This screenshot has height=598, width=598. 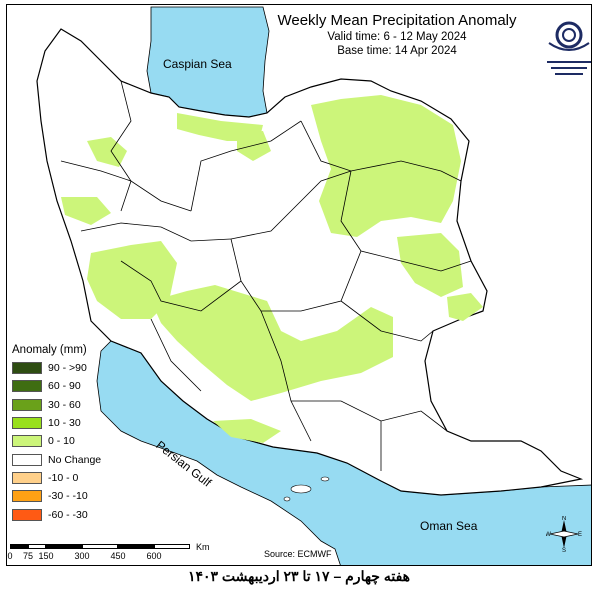 What do you see at coordinates (46, 556) in the screenshot?
I see `scale-tick: 150` at bounding box center [46, 556].